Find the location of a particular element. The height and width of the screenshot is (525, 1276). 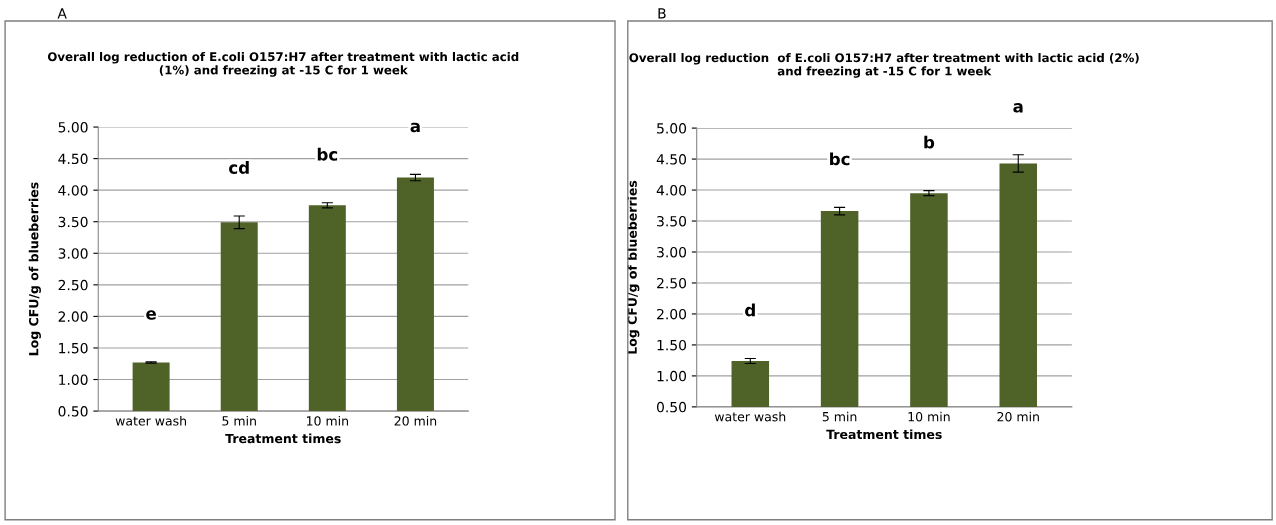

annotation: d is located at coordinates (750, 310).